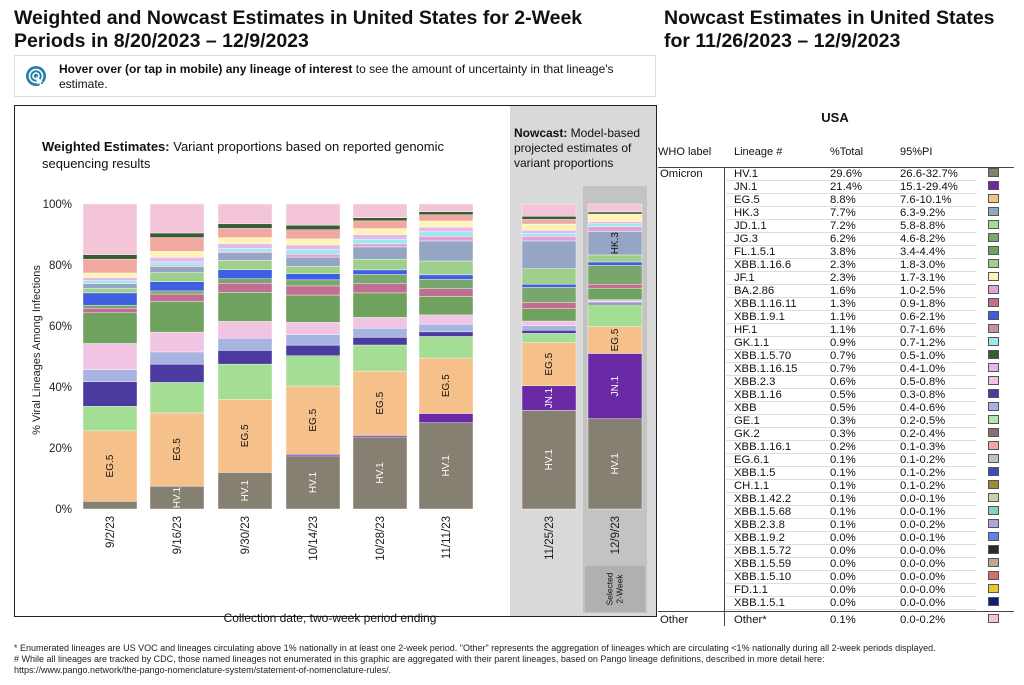 This screenshot has width=1024, height=685. What do you see at coordinates (836, 486) in the screenshot?
I see `table-row: CH.1.1 0.1% 0.1-0.2%` at bounding box center [836, 486].